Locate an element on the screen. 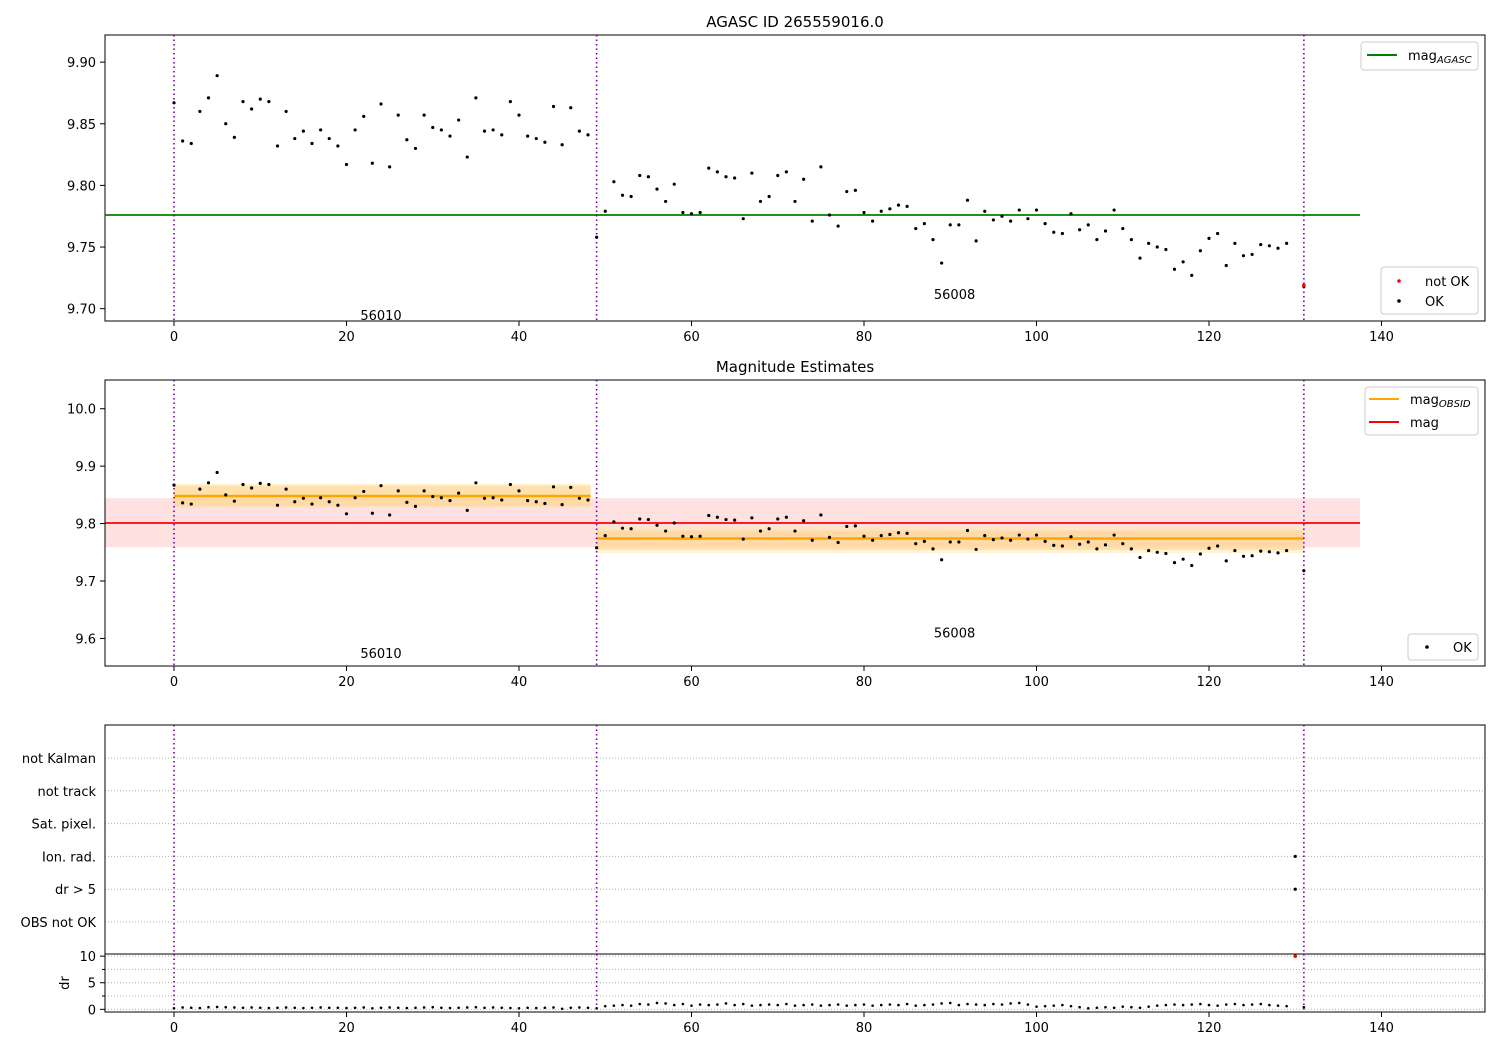  top-x-tick-label: 60 is located at coordinates (691, 337).